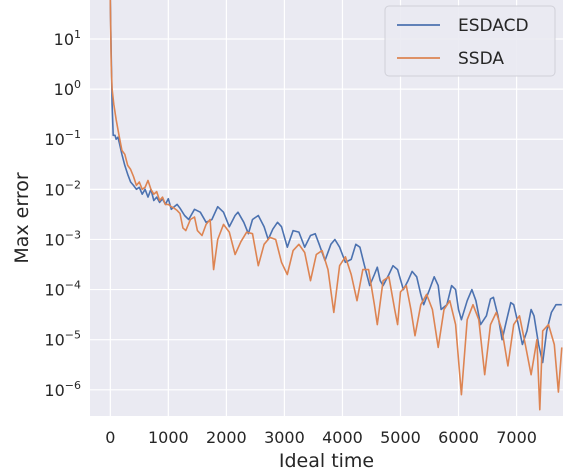 Image resolution: width=570 pixels, height=472 pixels. Describe the element at coordinates (470, 41) in the screenshot. I see `legend: ESDACD SSDA` at that location.